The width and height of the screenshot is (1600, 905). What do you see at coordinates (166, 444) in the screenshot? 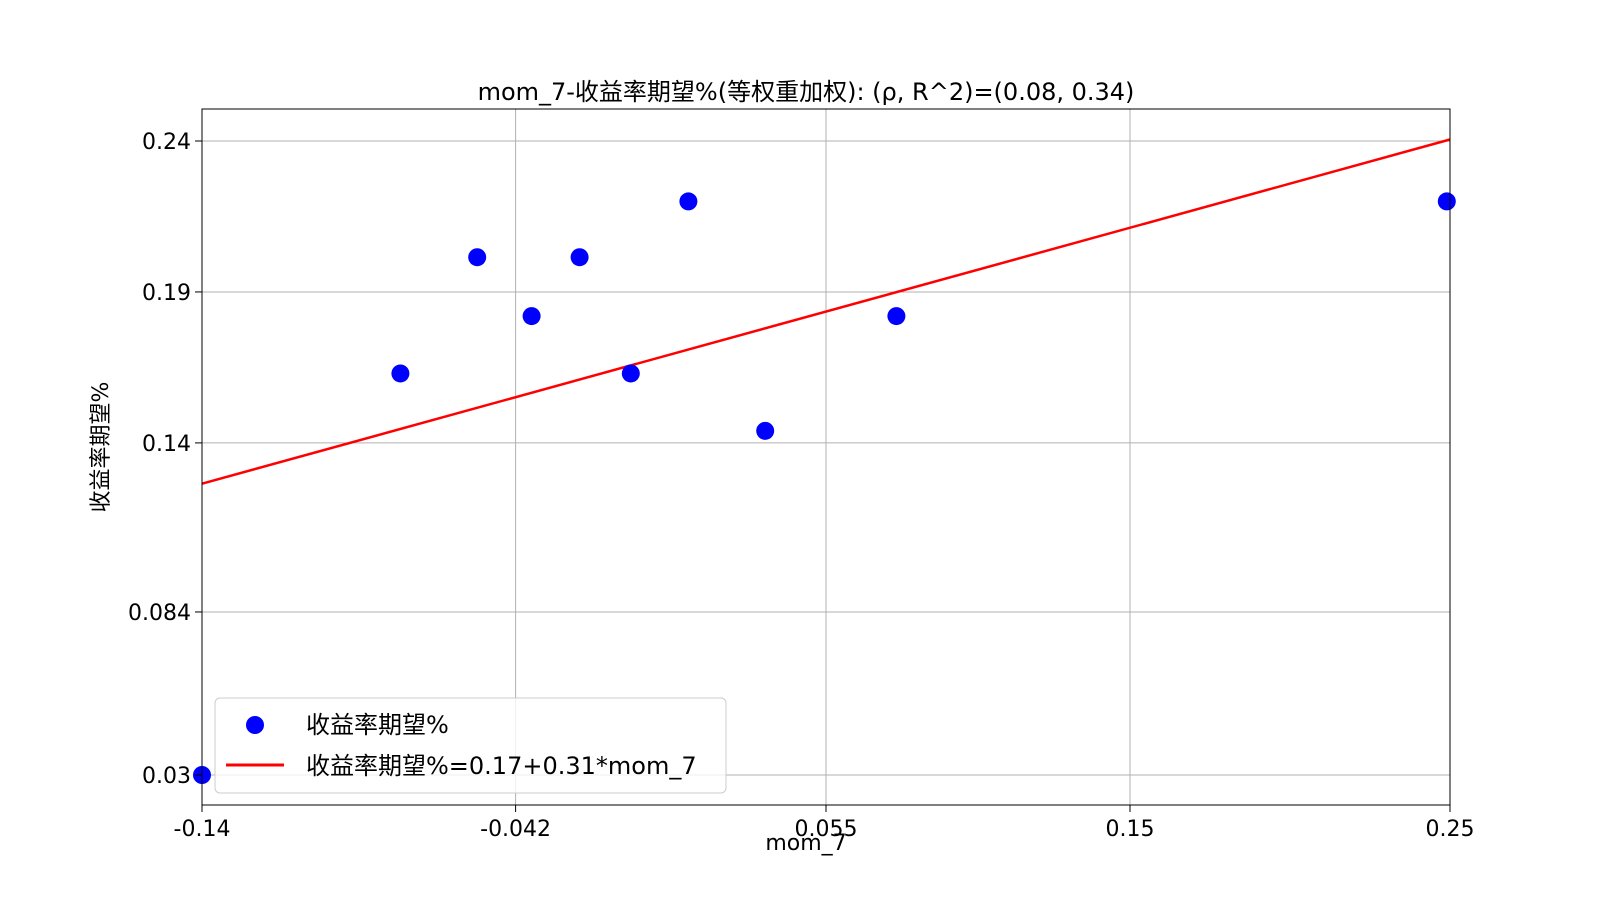
I see `y-tick-label: 0.14` at bounding box center [166, 444].